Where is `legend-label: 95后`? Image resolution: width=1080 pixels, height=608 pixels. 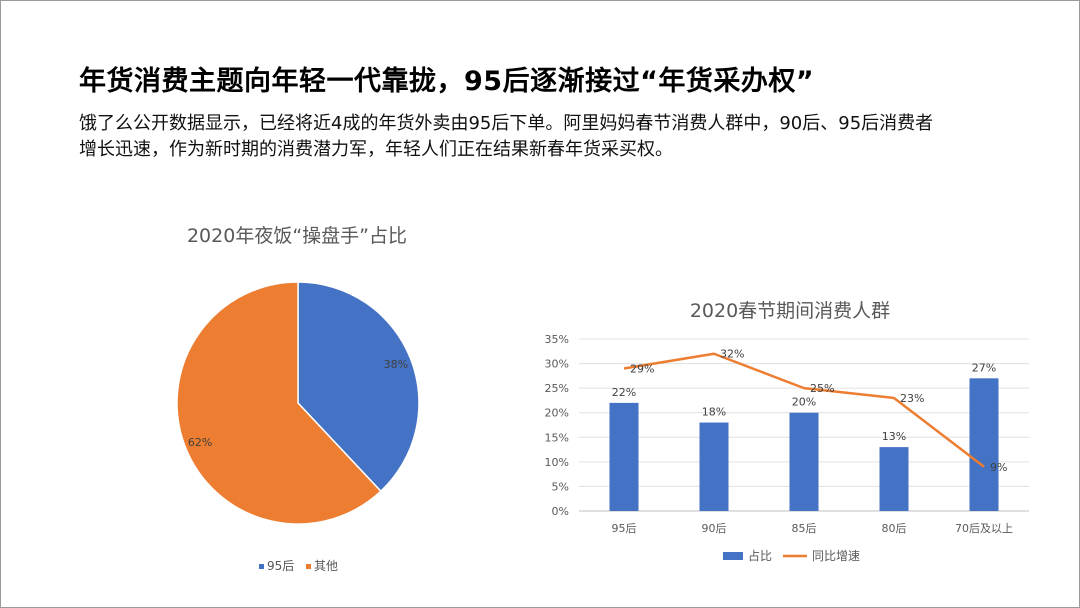 legend-label: 95后 is located at coordinates (280, 566).